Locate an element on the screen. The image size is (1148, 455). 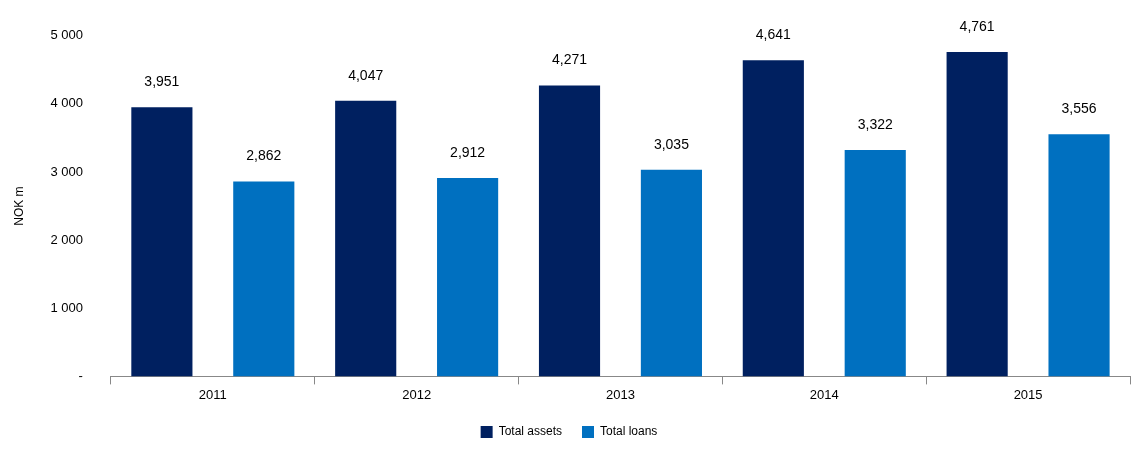
x-tick-label: 2011 is located at coordinates (212, 394).